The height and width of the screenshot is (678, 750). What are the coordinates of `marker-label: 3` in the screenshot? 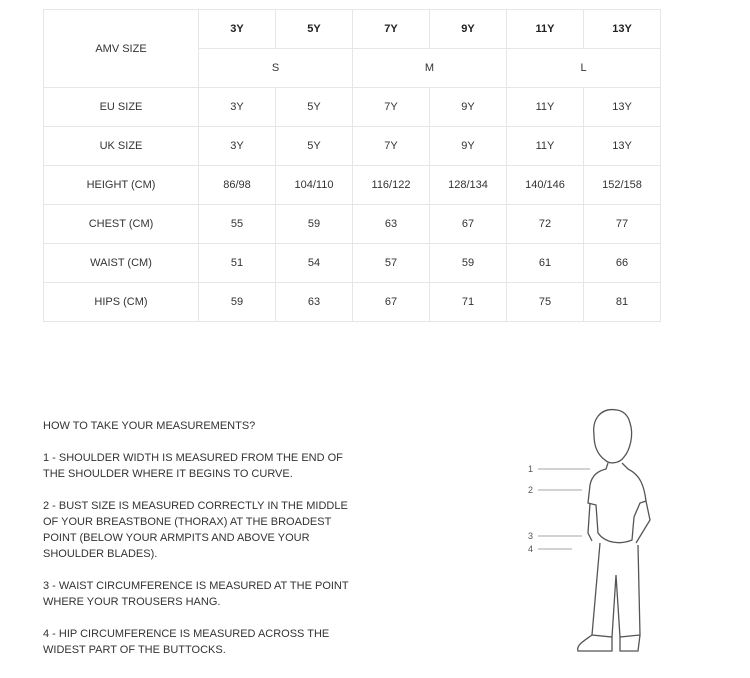 It's located at (530, 536).